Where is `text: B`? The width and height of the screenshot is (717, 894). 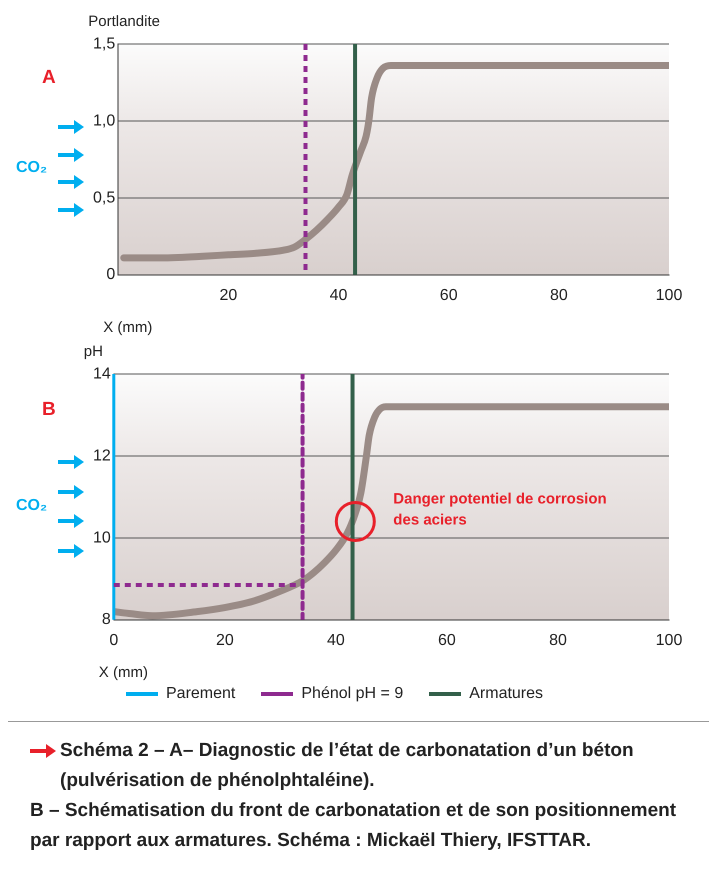
text: B is located at coordinates (49, 409).